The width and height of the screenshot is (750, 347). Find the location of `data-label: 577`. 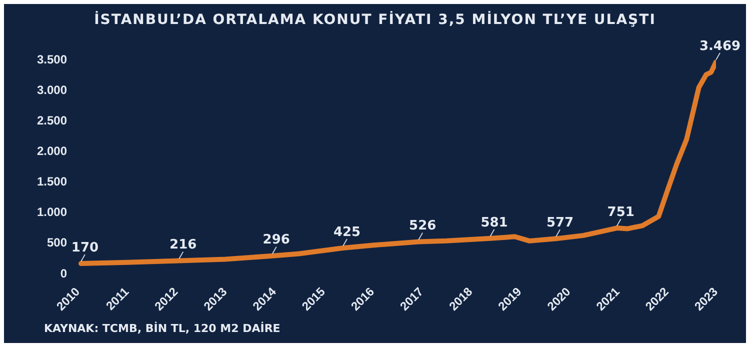

data-label: 577 is located at coordinates (560, 223).